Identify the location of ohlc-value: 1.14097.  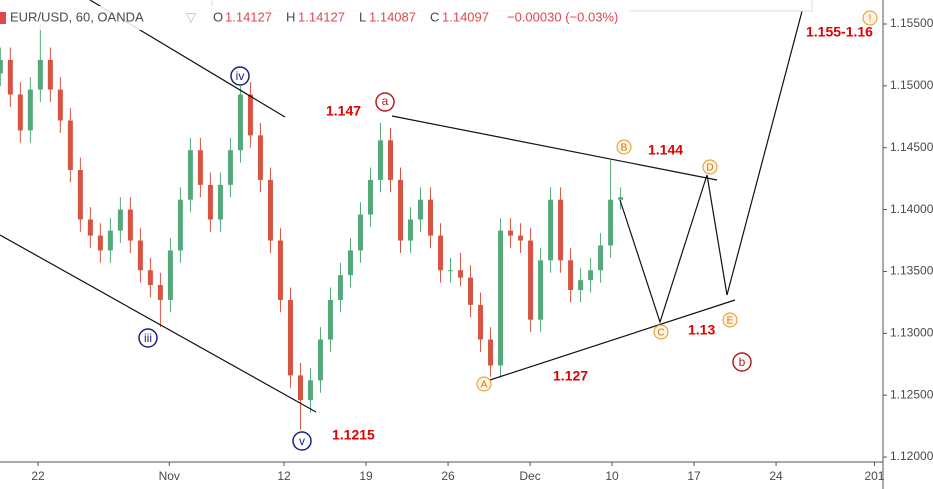
(465, 16).